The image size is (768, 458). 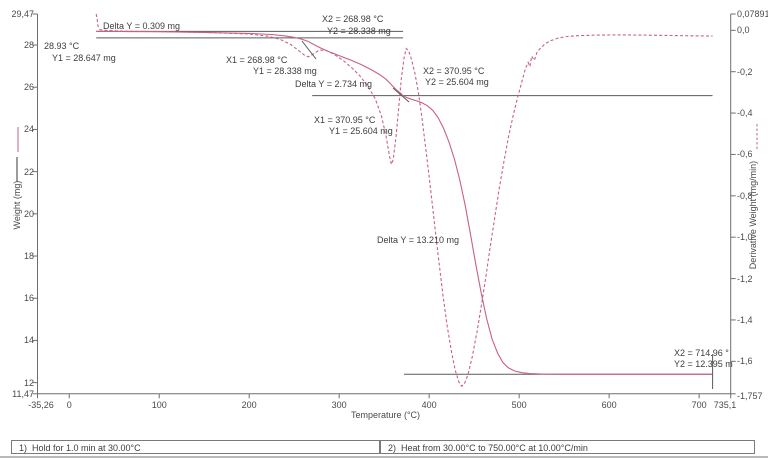 I want to click on y-right-tick-label: -0,4, so click(x=745, y=113).